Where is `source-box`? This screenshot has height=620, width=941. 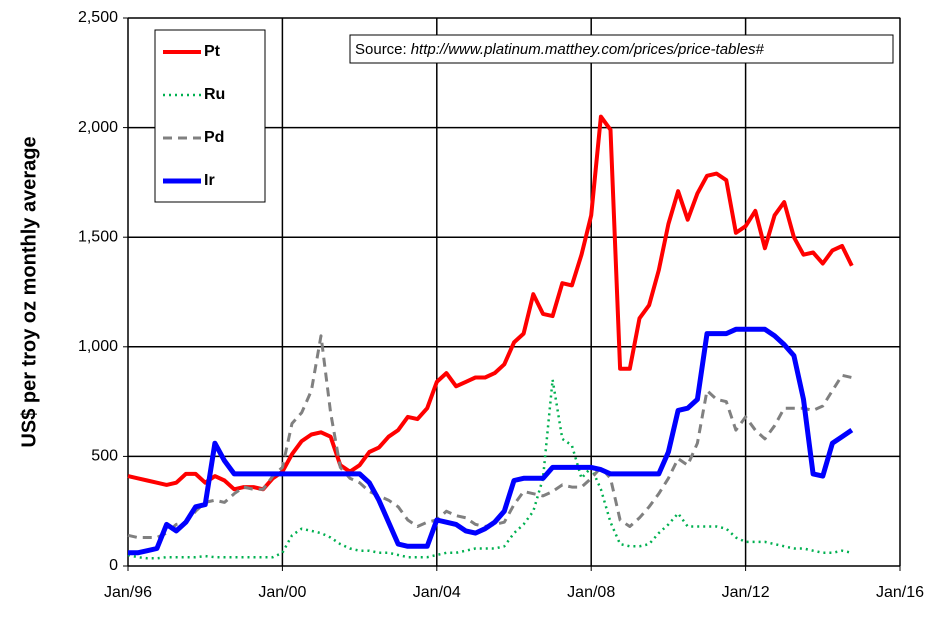
source-box is located at coordinates (621, 49).